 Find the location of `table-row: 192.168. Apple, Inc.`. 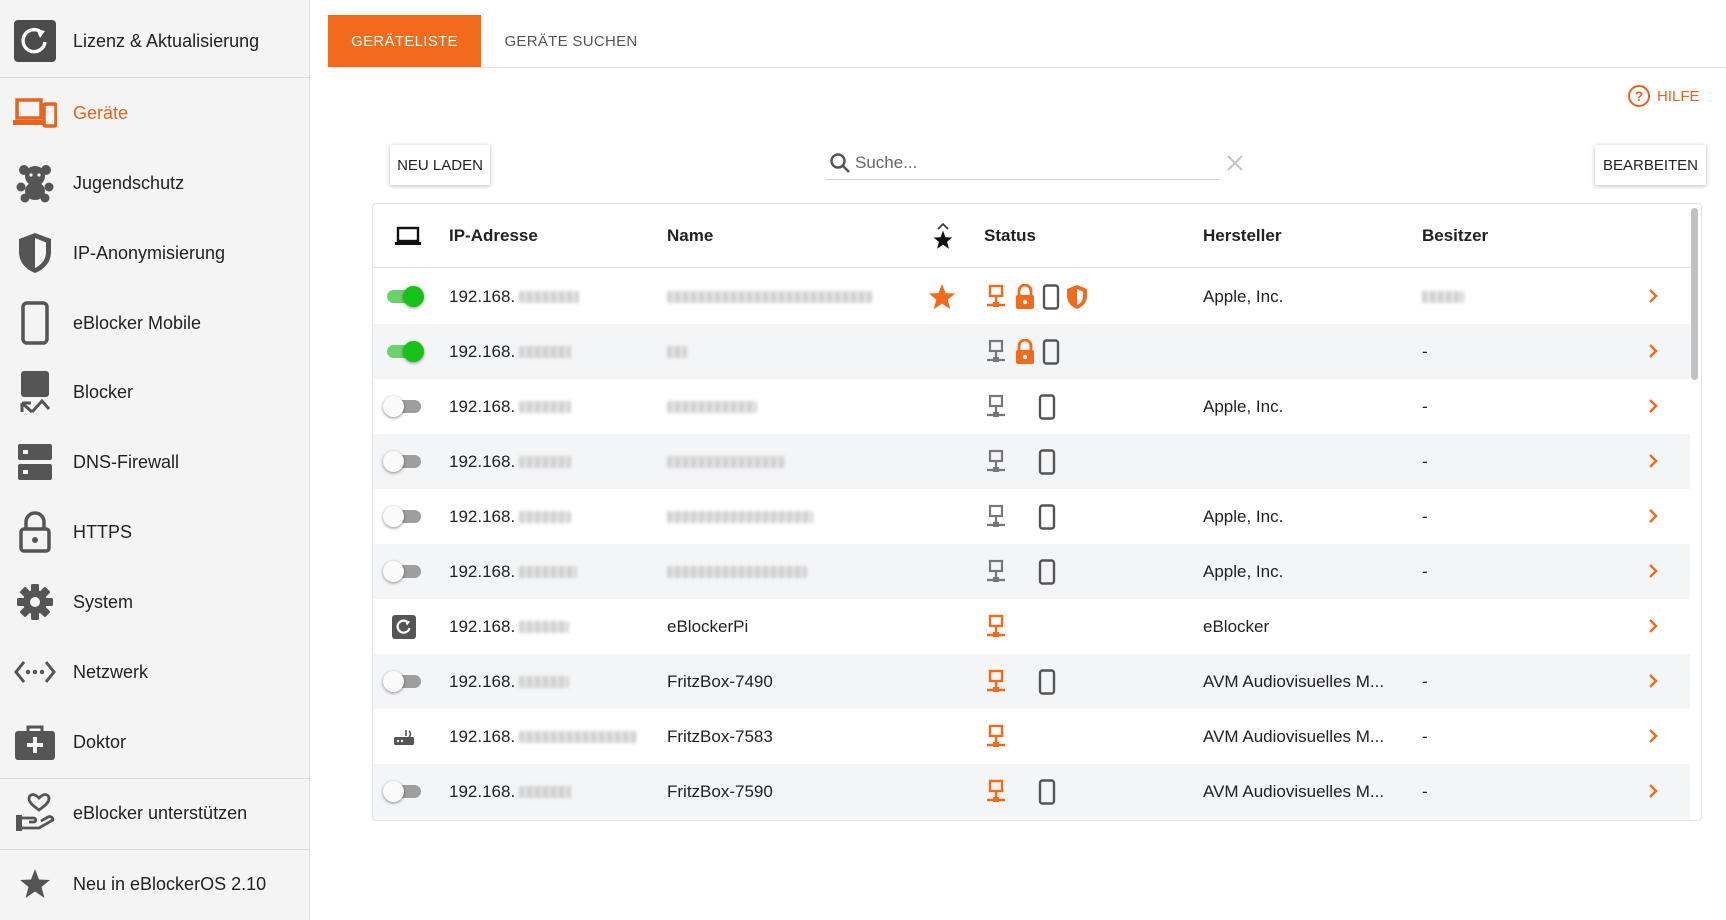

table-row: 192.168. Apple, Inc. is located at coordinates (1031, 296).